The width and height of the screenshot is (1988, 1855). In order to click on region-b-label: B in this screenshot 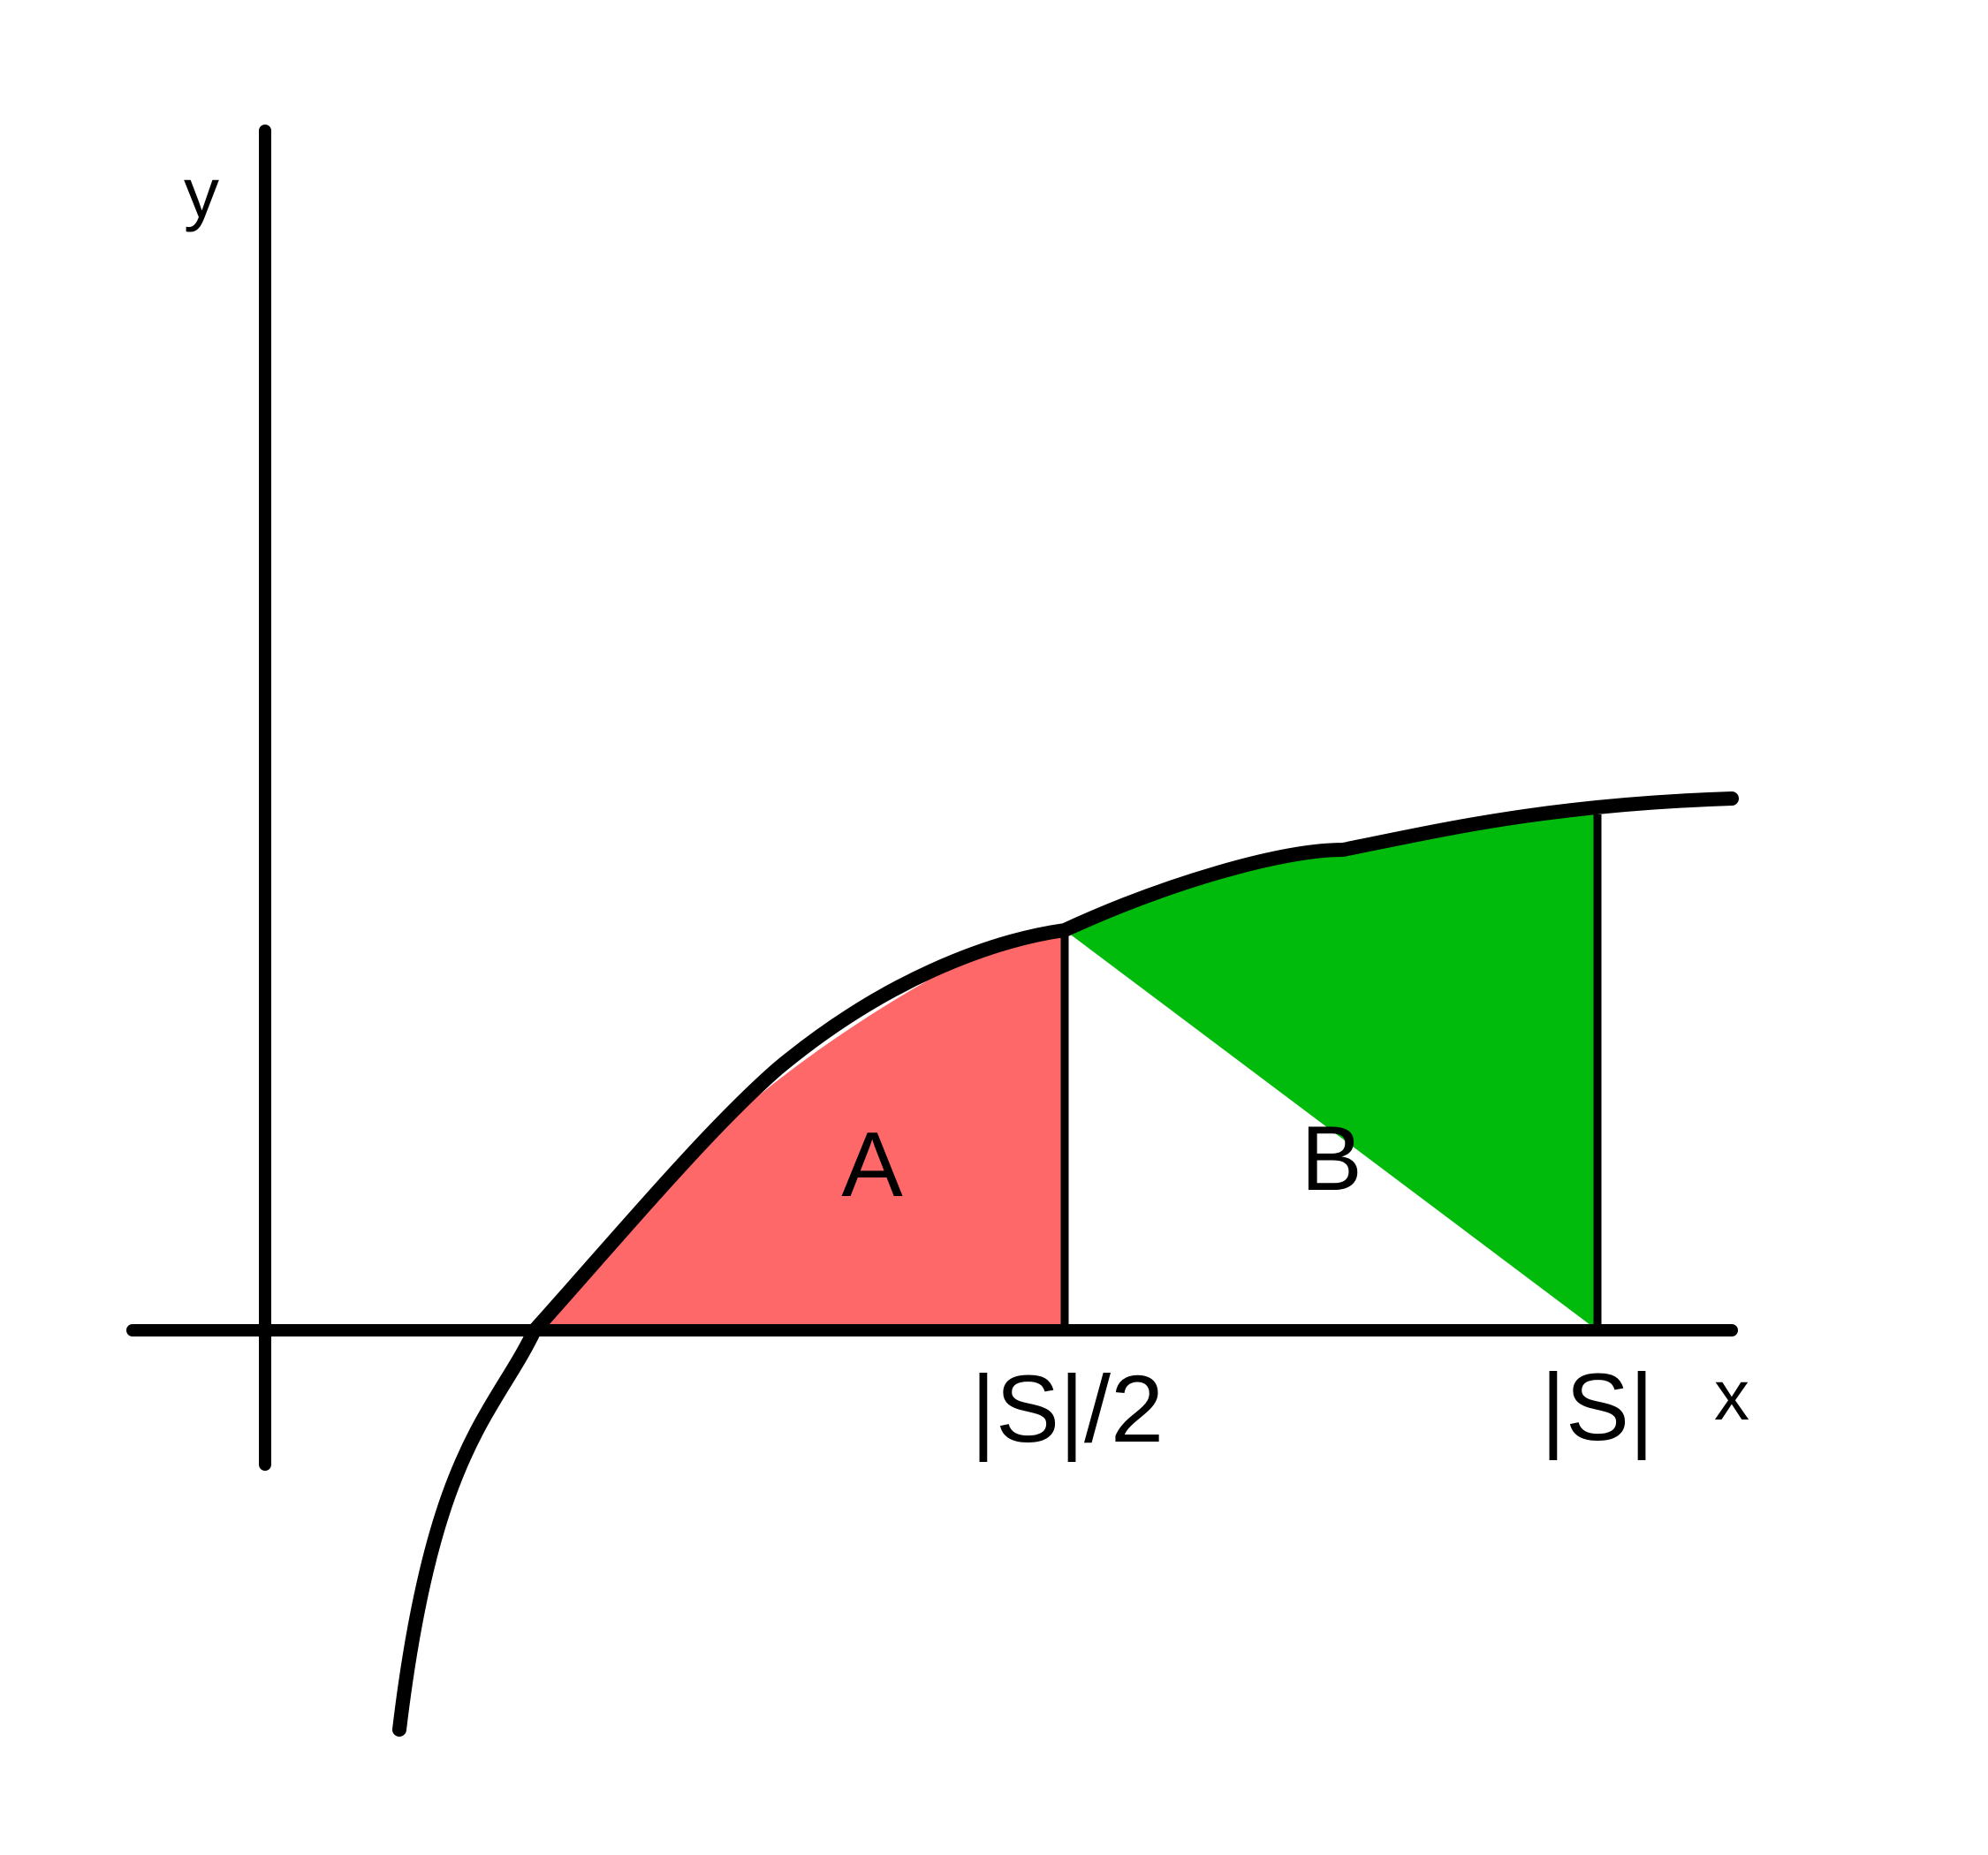, I will do `click(1331, 1159)`.